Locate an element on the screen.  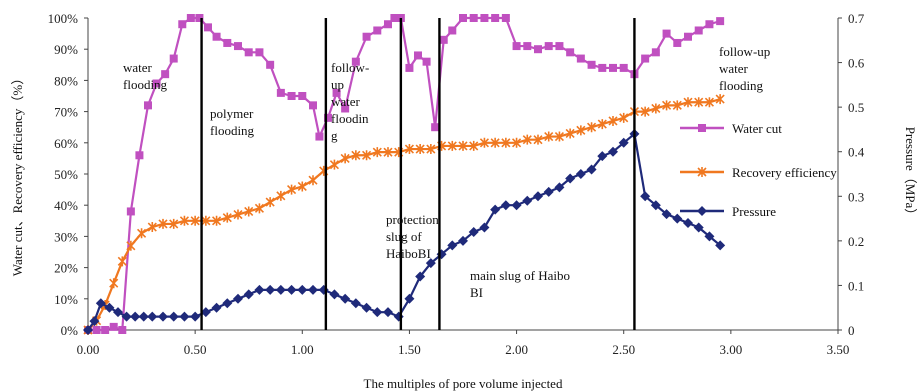
x-tick-label: 3.00 is located at coordinates (730, 349).